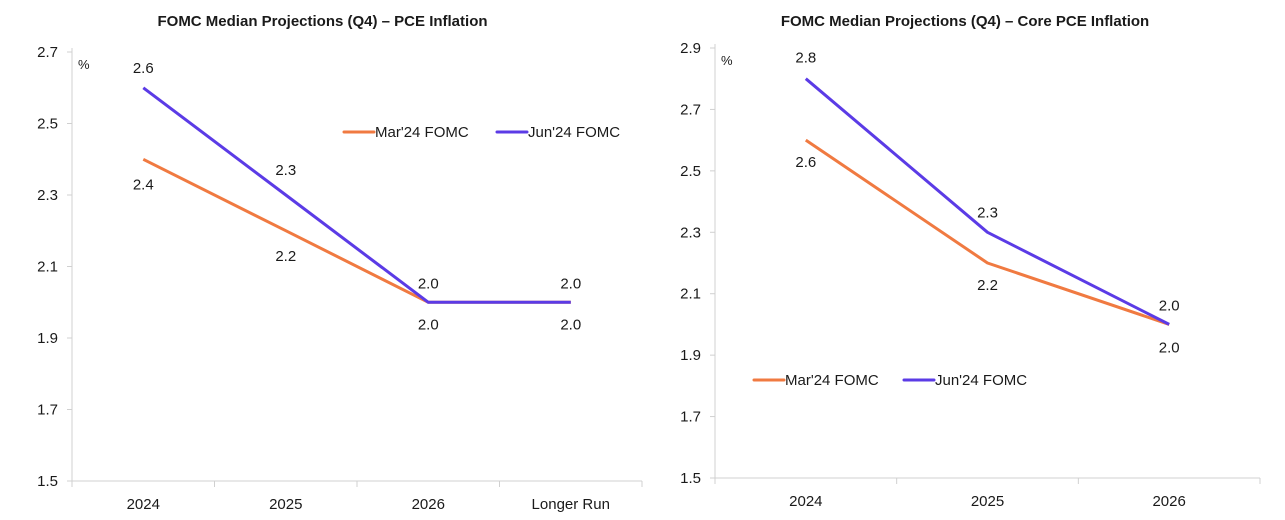 This screenshot has width=1285, height=520. Describe the element at coordinates (571, 504) in the screenshot. I see `x-tick-label: Longer Run` at that location.